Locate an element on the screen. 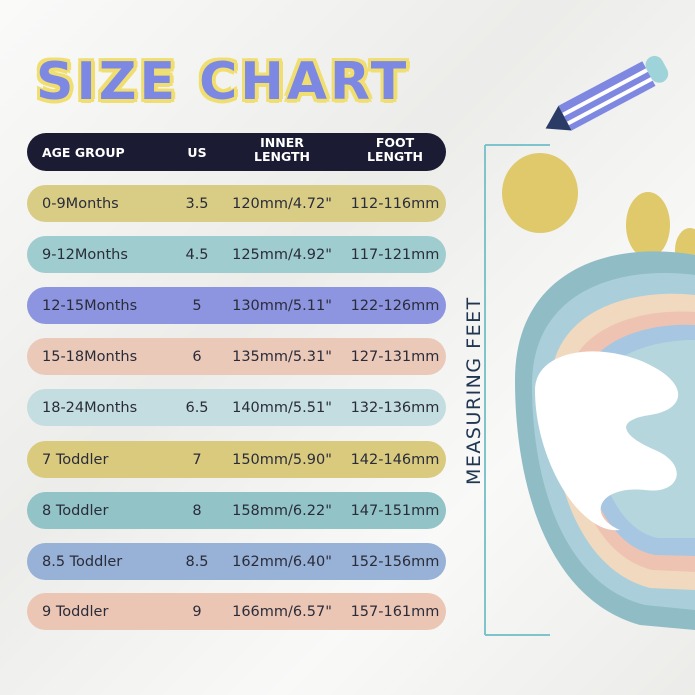 Image resolution: width=695 pixels, height=695 pixels. table-row: 8.5 Toddler 8.5 162mm/6.40" 152-156mm is located at coordinates (236, 561).